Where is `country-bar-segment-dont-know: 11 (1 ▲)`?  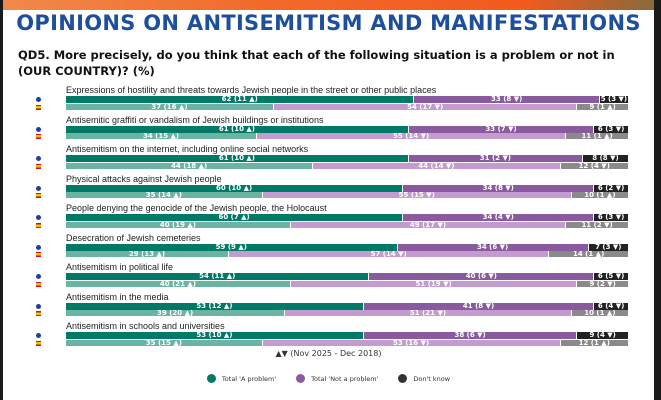 country-bar-segment-dont-know: 11 (1 ▲) is located at coordinates (597, 136).